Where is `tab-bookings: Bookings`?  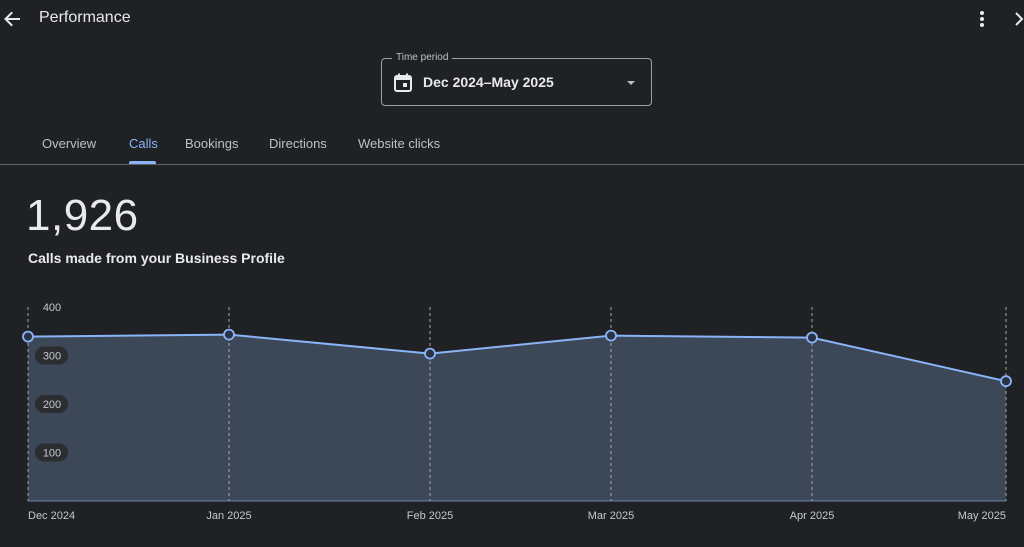
tab-bookings: Bookings is located at coordinates (212, 143).